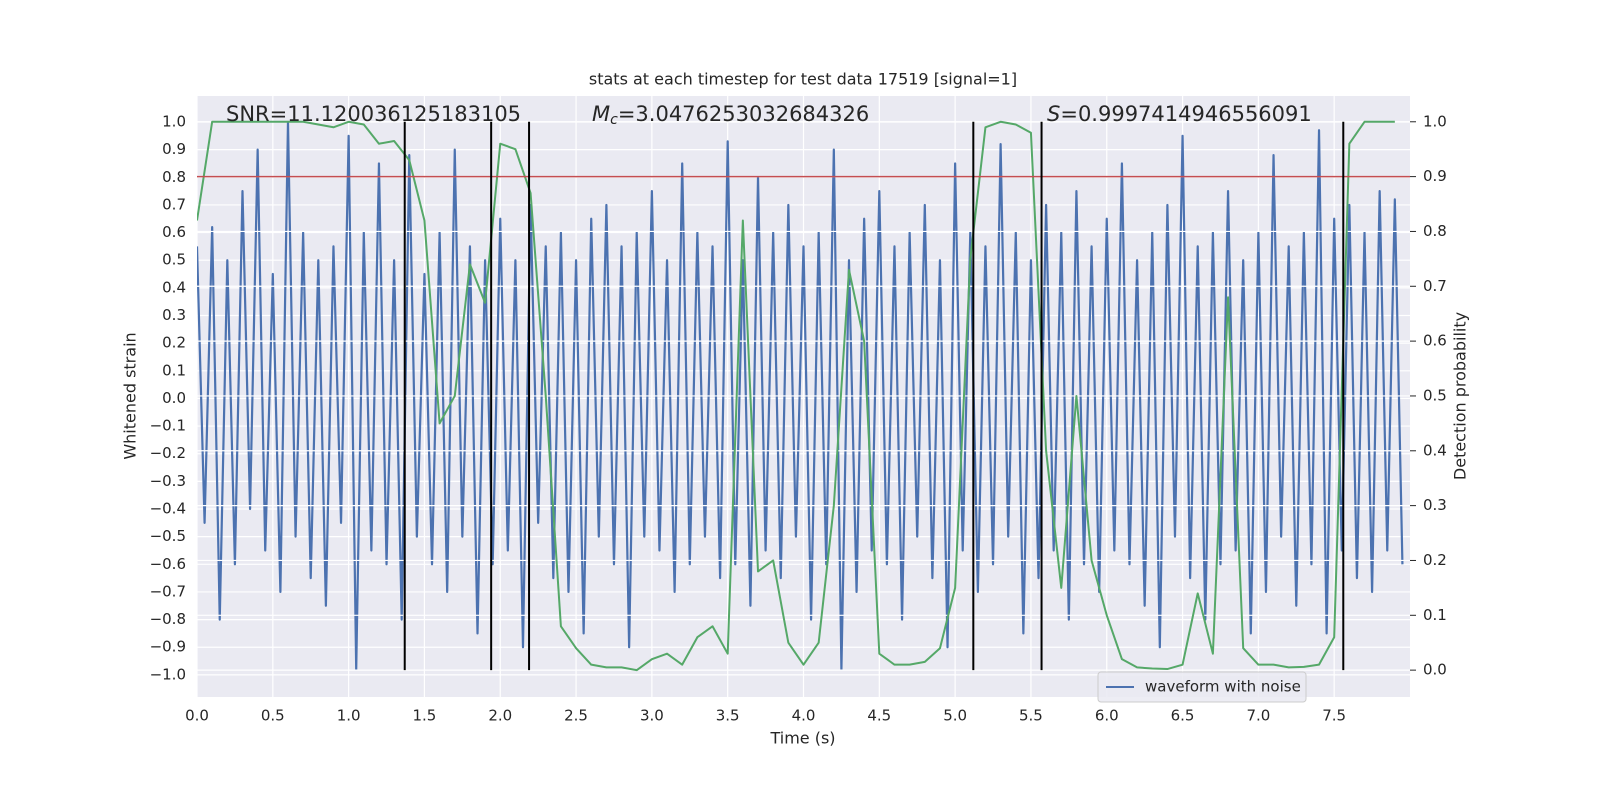 Image resolution: width=1600 pixels, height=800 pixels. I want to click on y-tick-label: −0.6, so click(168, 564).